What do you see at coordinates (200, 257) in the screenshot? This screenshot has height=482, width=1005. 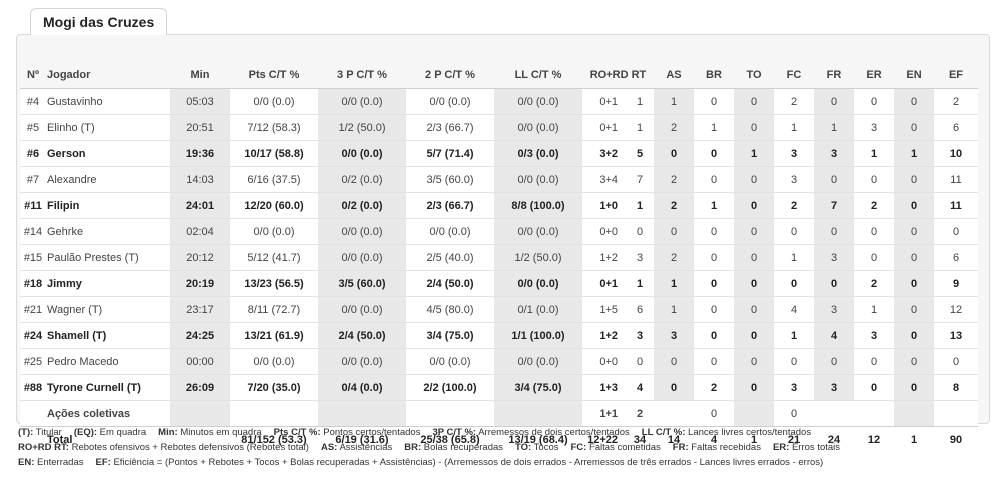 I see `cell-min: 20:12` at bounding box center [200, 257].